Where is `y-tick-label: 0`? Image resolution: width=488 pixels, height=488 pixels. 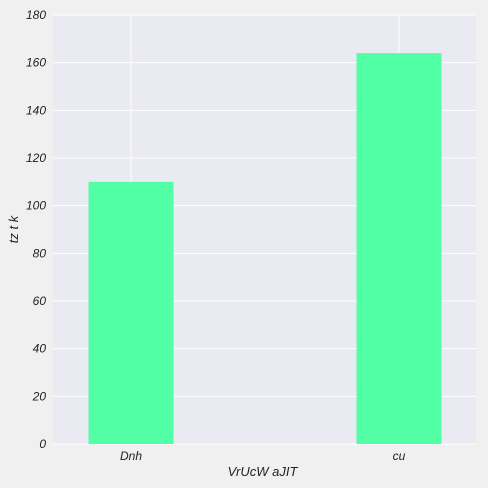 y-tick-label: 0 is located at coordinates (42, 444).